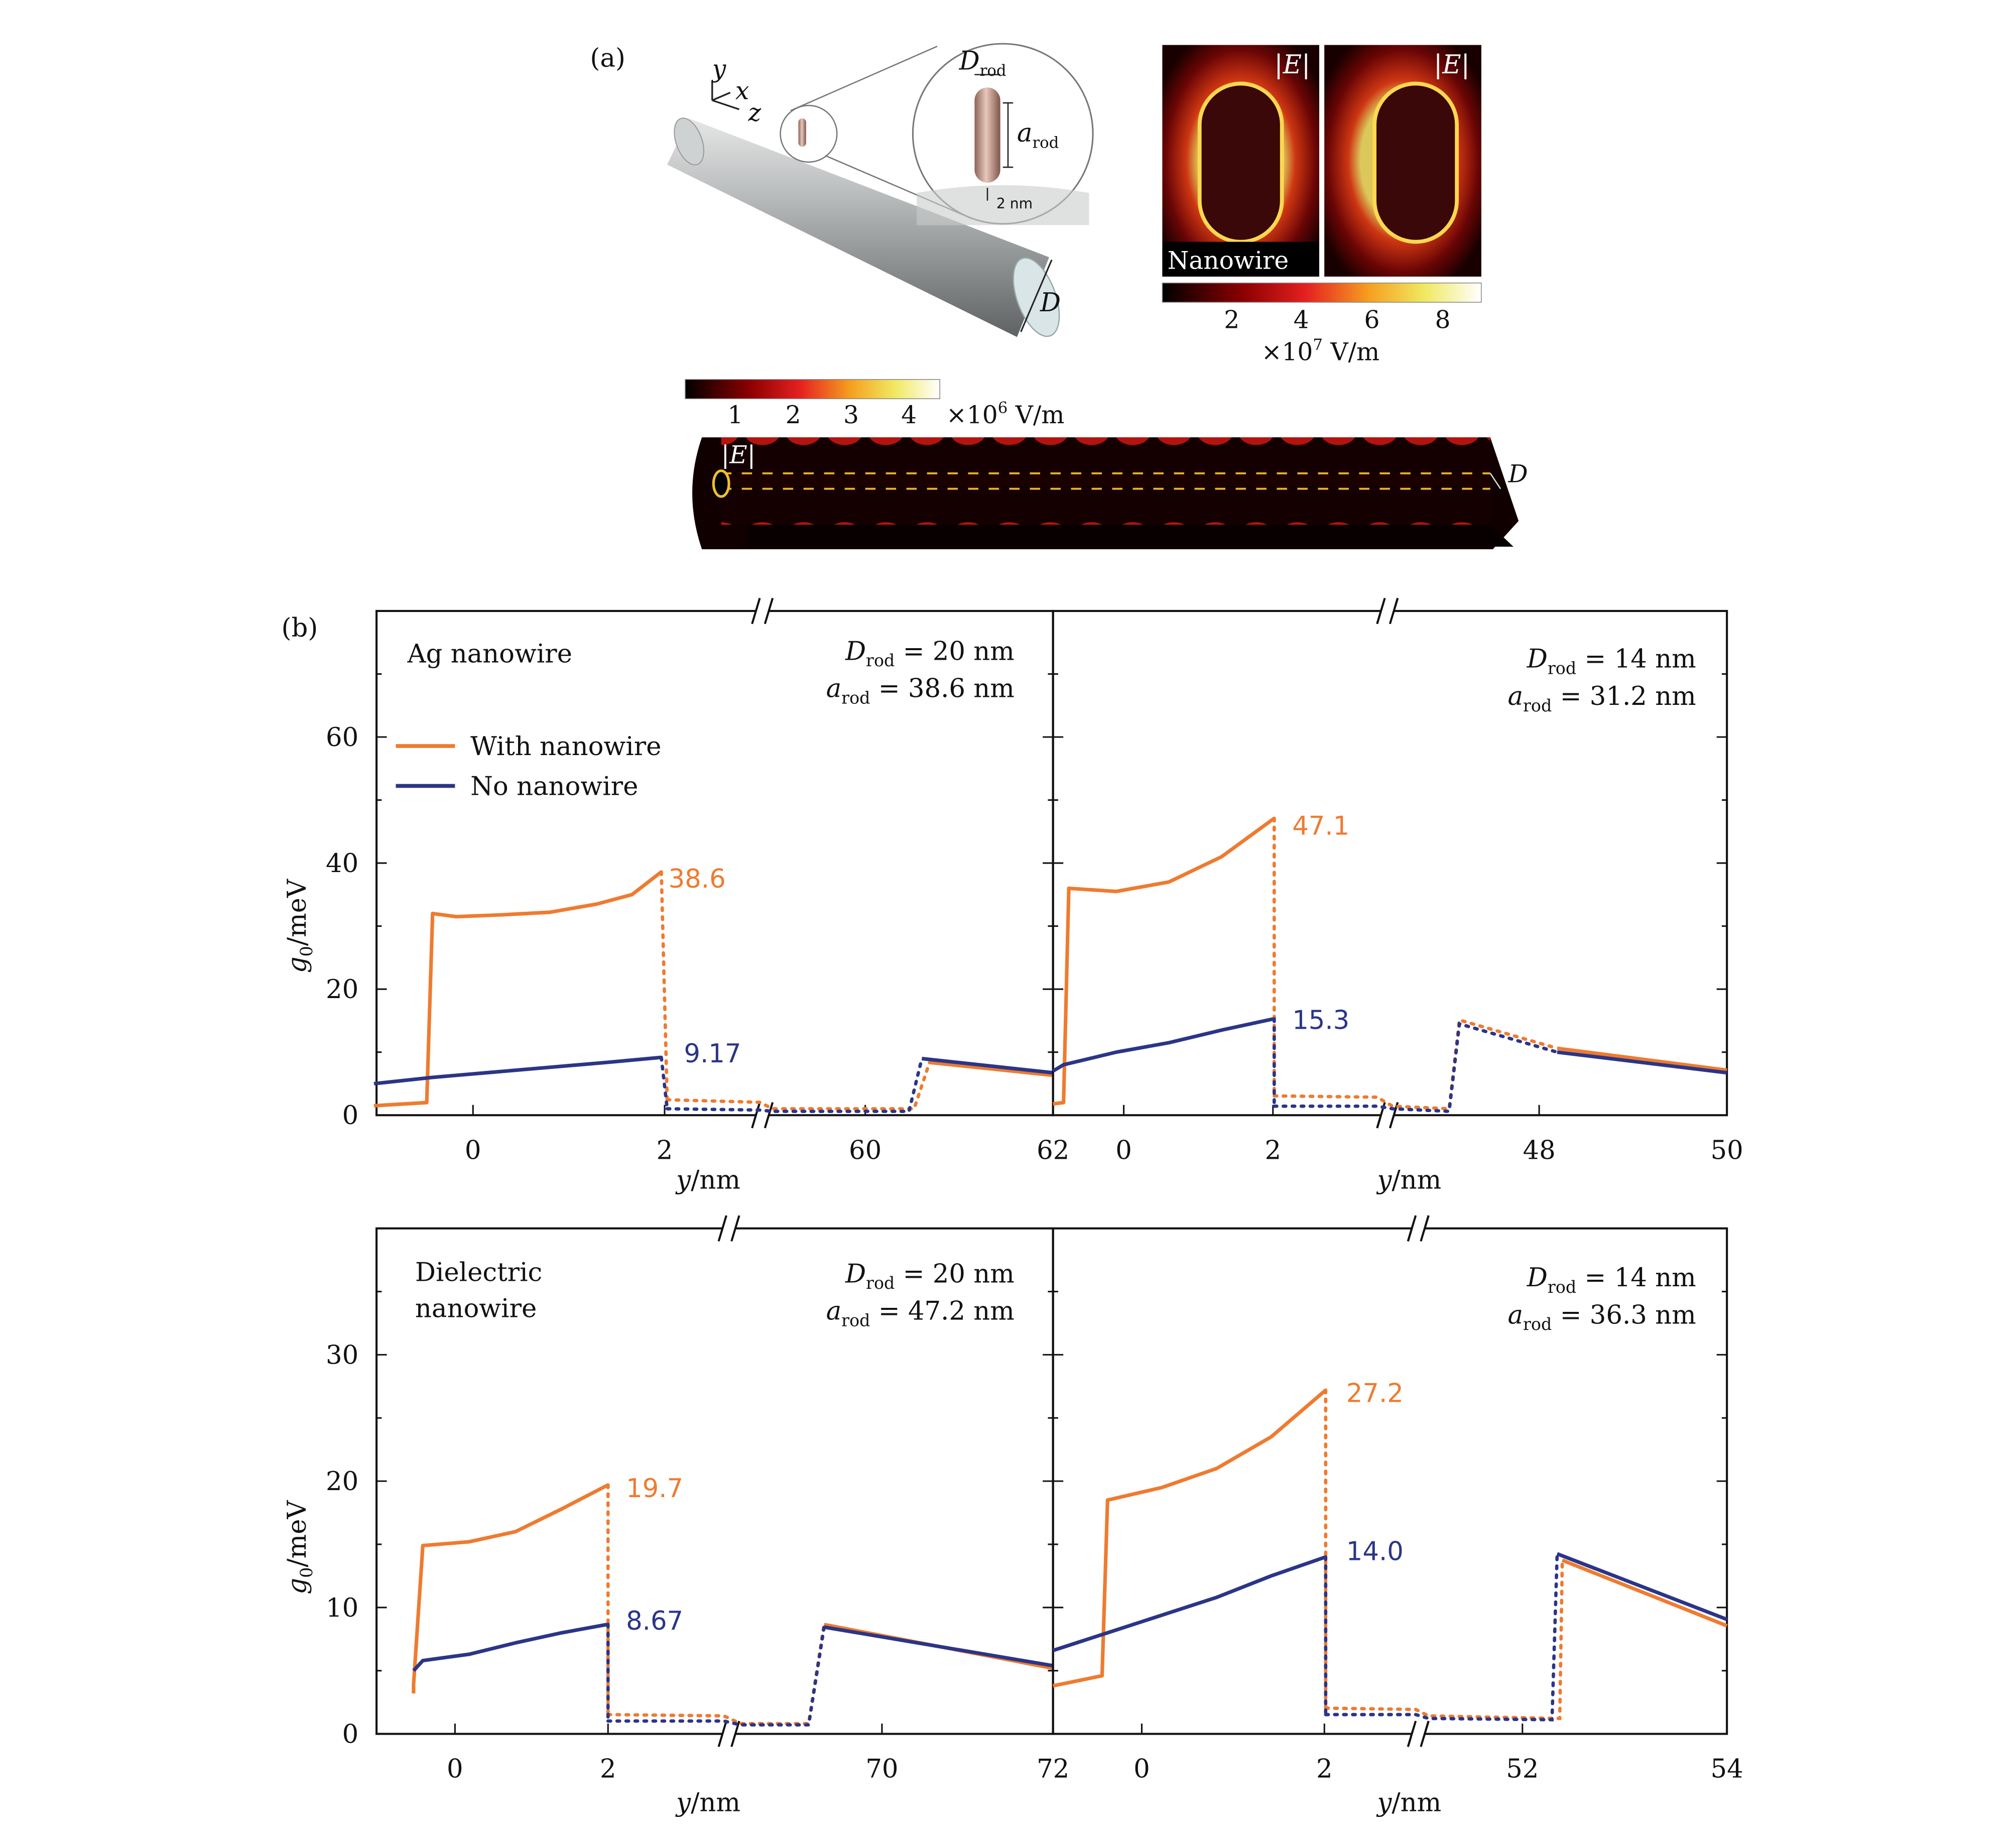 The height and width of the screenshot is (1829, 2016). What do you see at coordinates (864, 227) in the screenshot?
I see `nanowire-cylinder: D` at bounding box center [864, 227].